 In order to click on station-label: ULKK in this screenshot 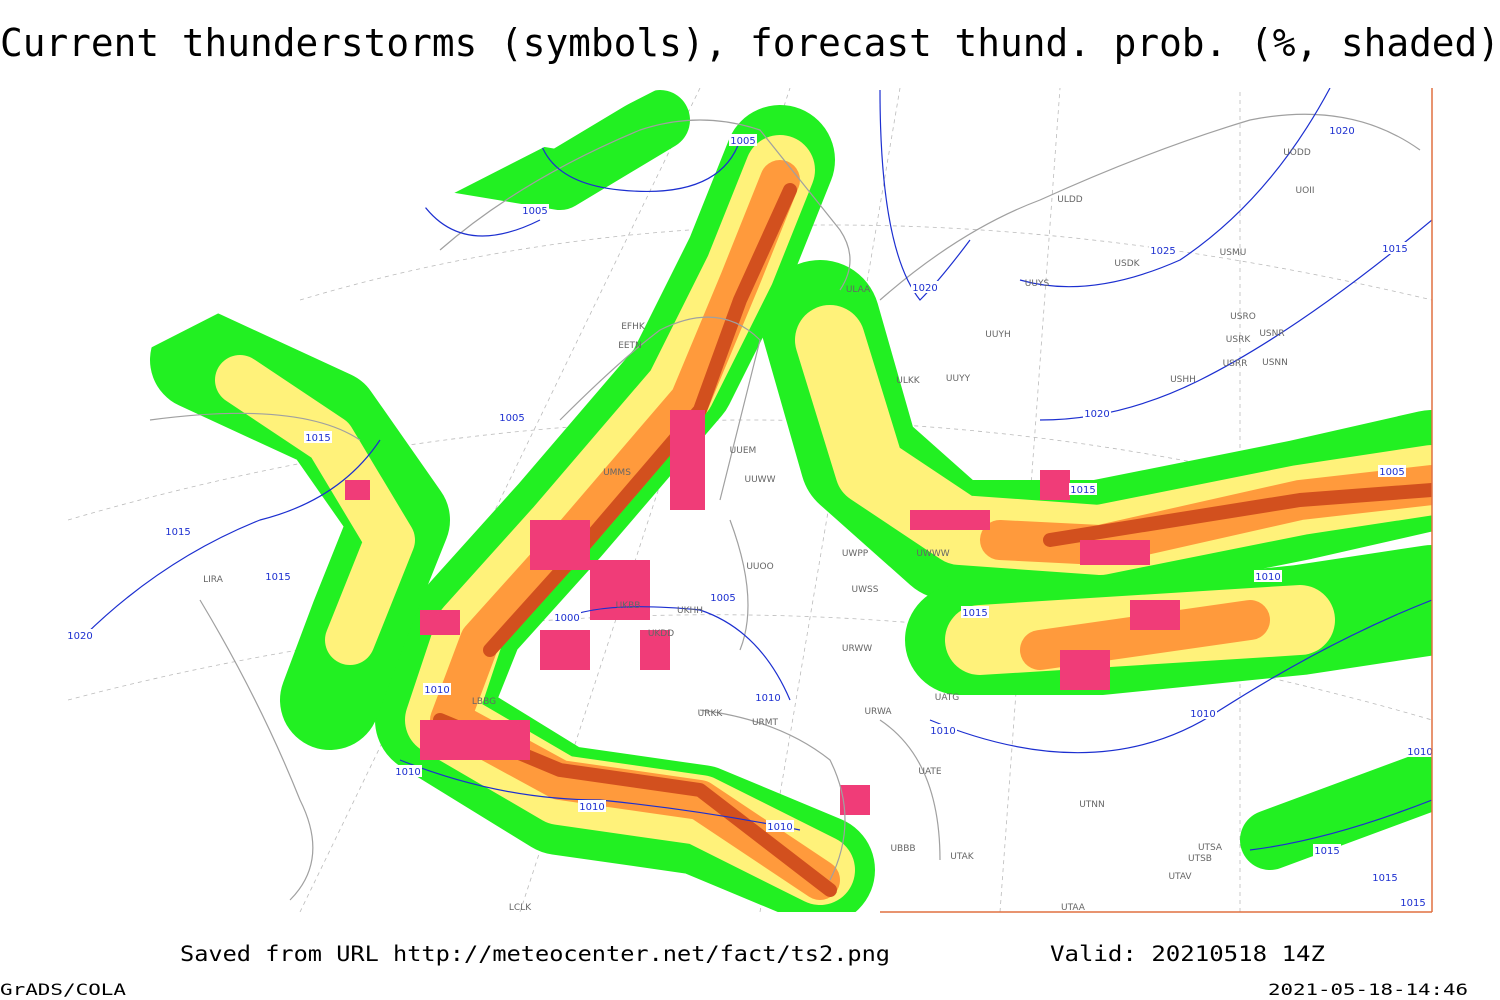, I will do `click(908, 381)`.